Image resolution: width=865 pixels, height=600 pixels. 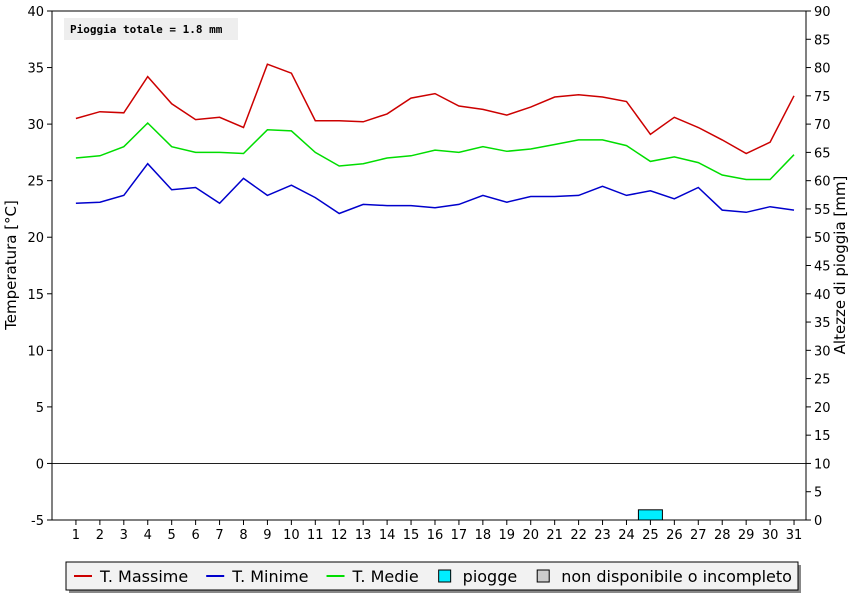 I want to click on y2-tick-label: 90, so click(x=822, y=12).